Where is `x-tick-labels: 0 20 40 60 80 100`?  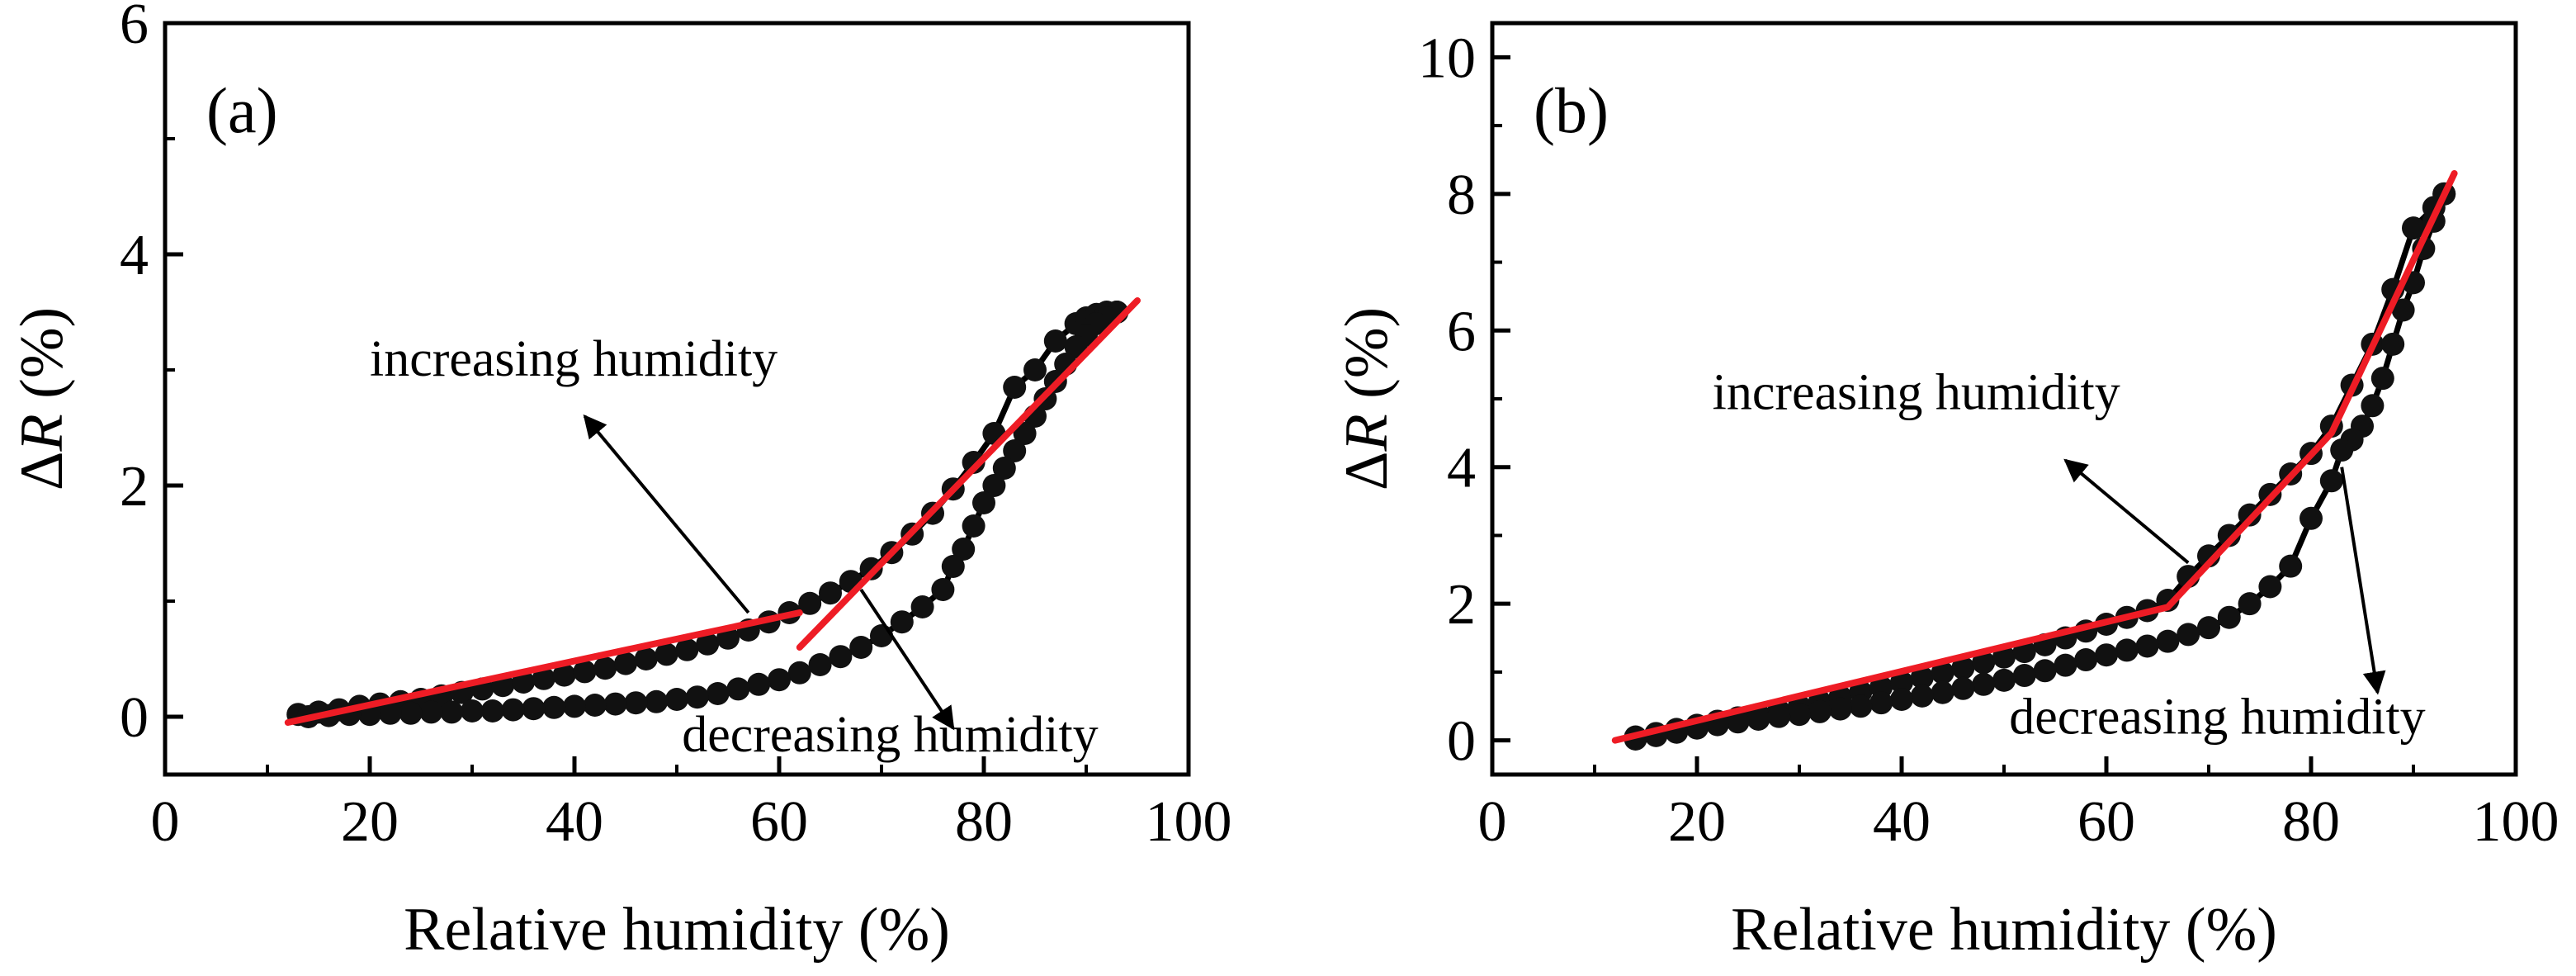
x-tick-labels: 0 20 40 60 80 100 is located at coordinates (2018, 822).